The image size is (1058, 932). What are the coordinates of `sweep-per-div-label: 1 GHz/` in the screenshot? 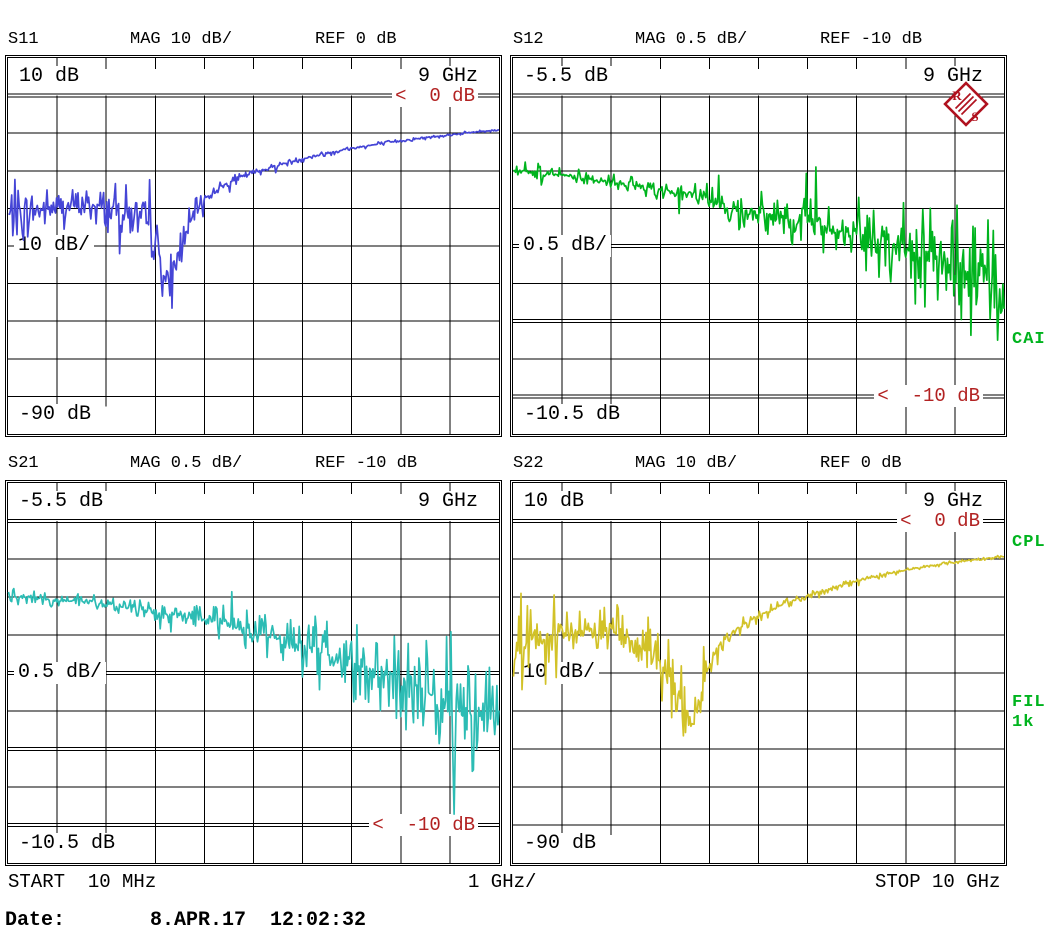 It's located at (502, 882).